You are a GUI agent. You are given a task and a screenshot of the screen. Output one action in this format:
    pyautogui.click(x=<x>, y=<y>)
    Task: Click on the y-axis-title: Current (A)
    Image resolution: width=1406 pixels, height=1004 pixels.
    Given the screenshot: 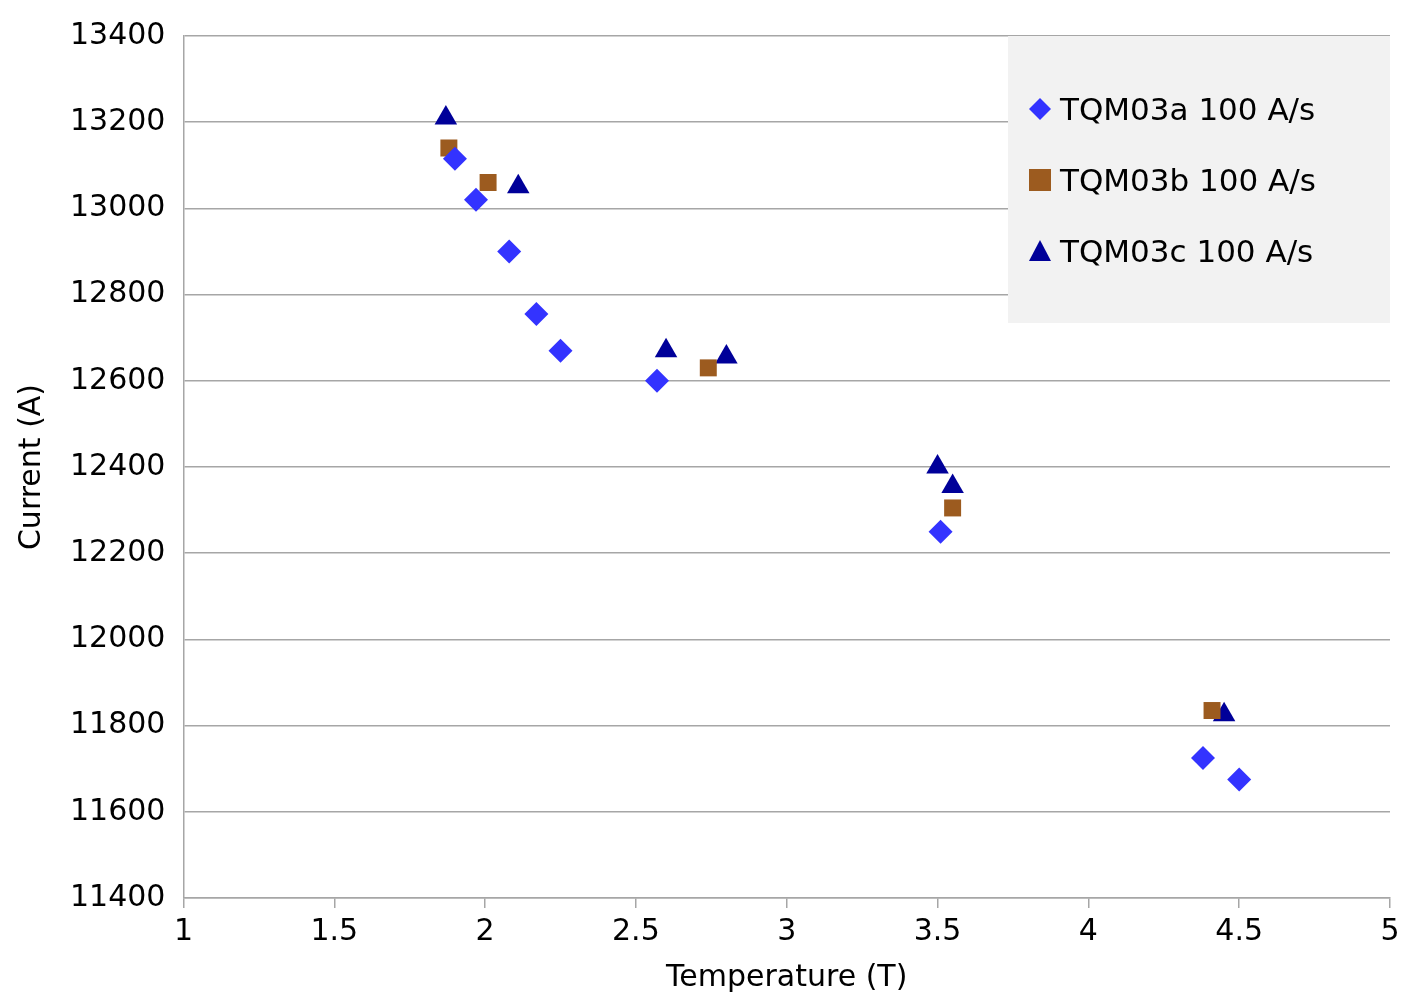 What is the action you would take?
    pyautogui.click(x=29, y=467)
    